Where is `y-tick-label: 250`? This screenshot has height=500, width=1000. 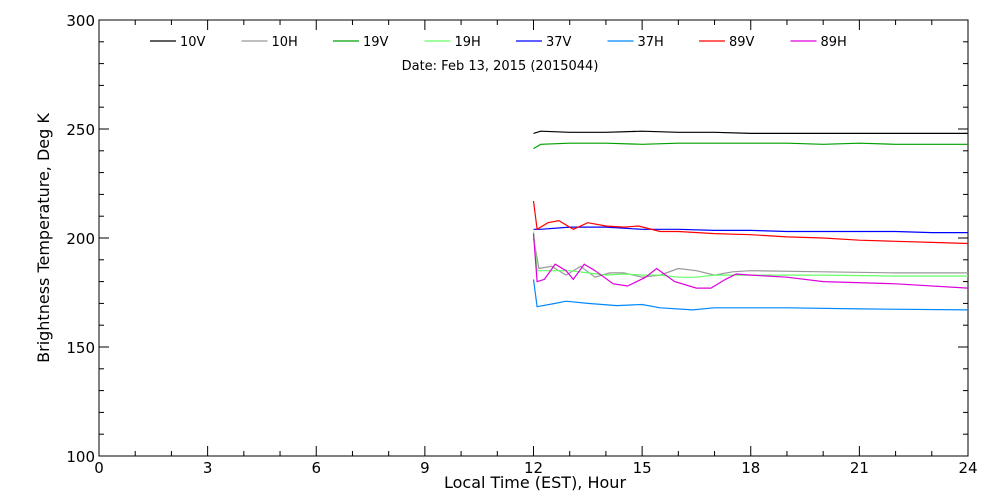
y-tick-label: 250 is located at coordinates (80, 130).